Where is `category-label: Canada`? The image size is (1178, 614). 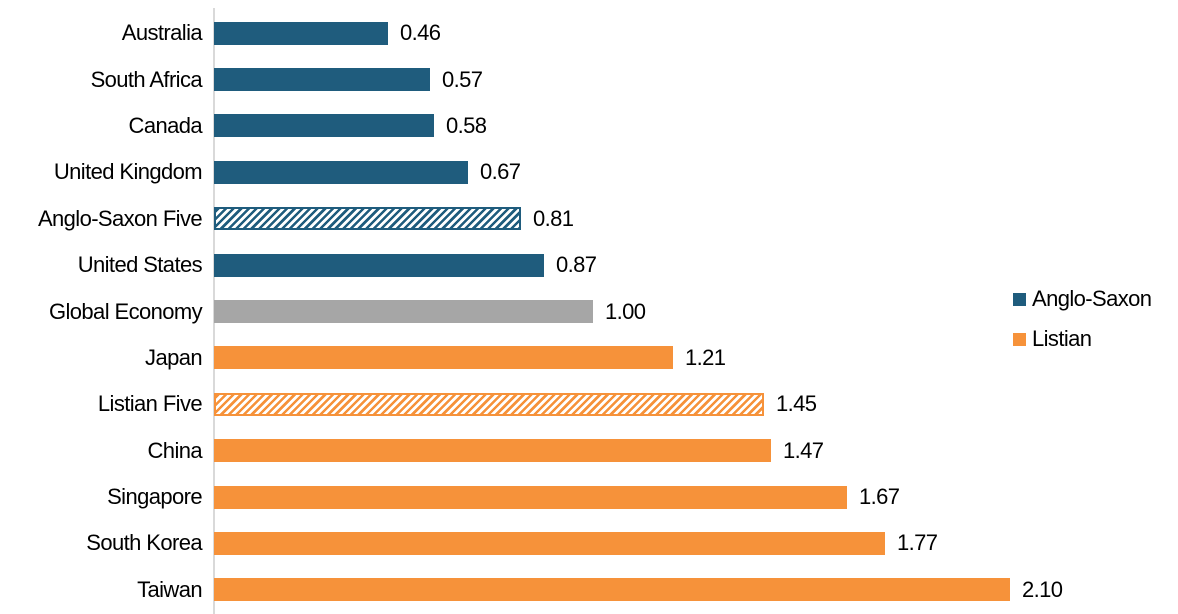 category-label: Canada is located at coordinates (165, 125).